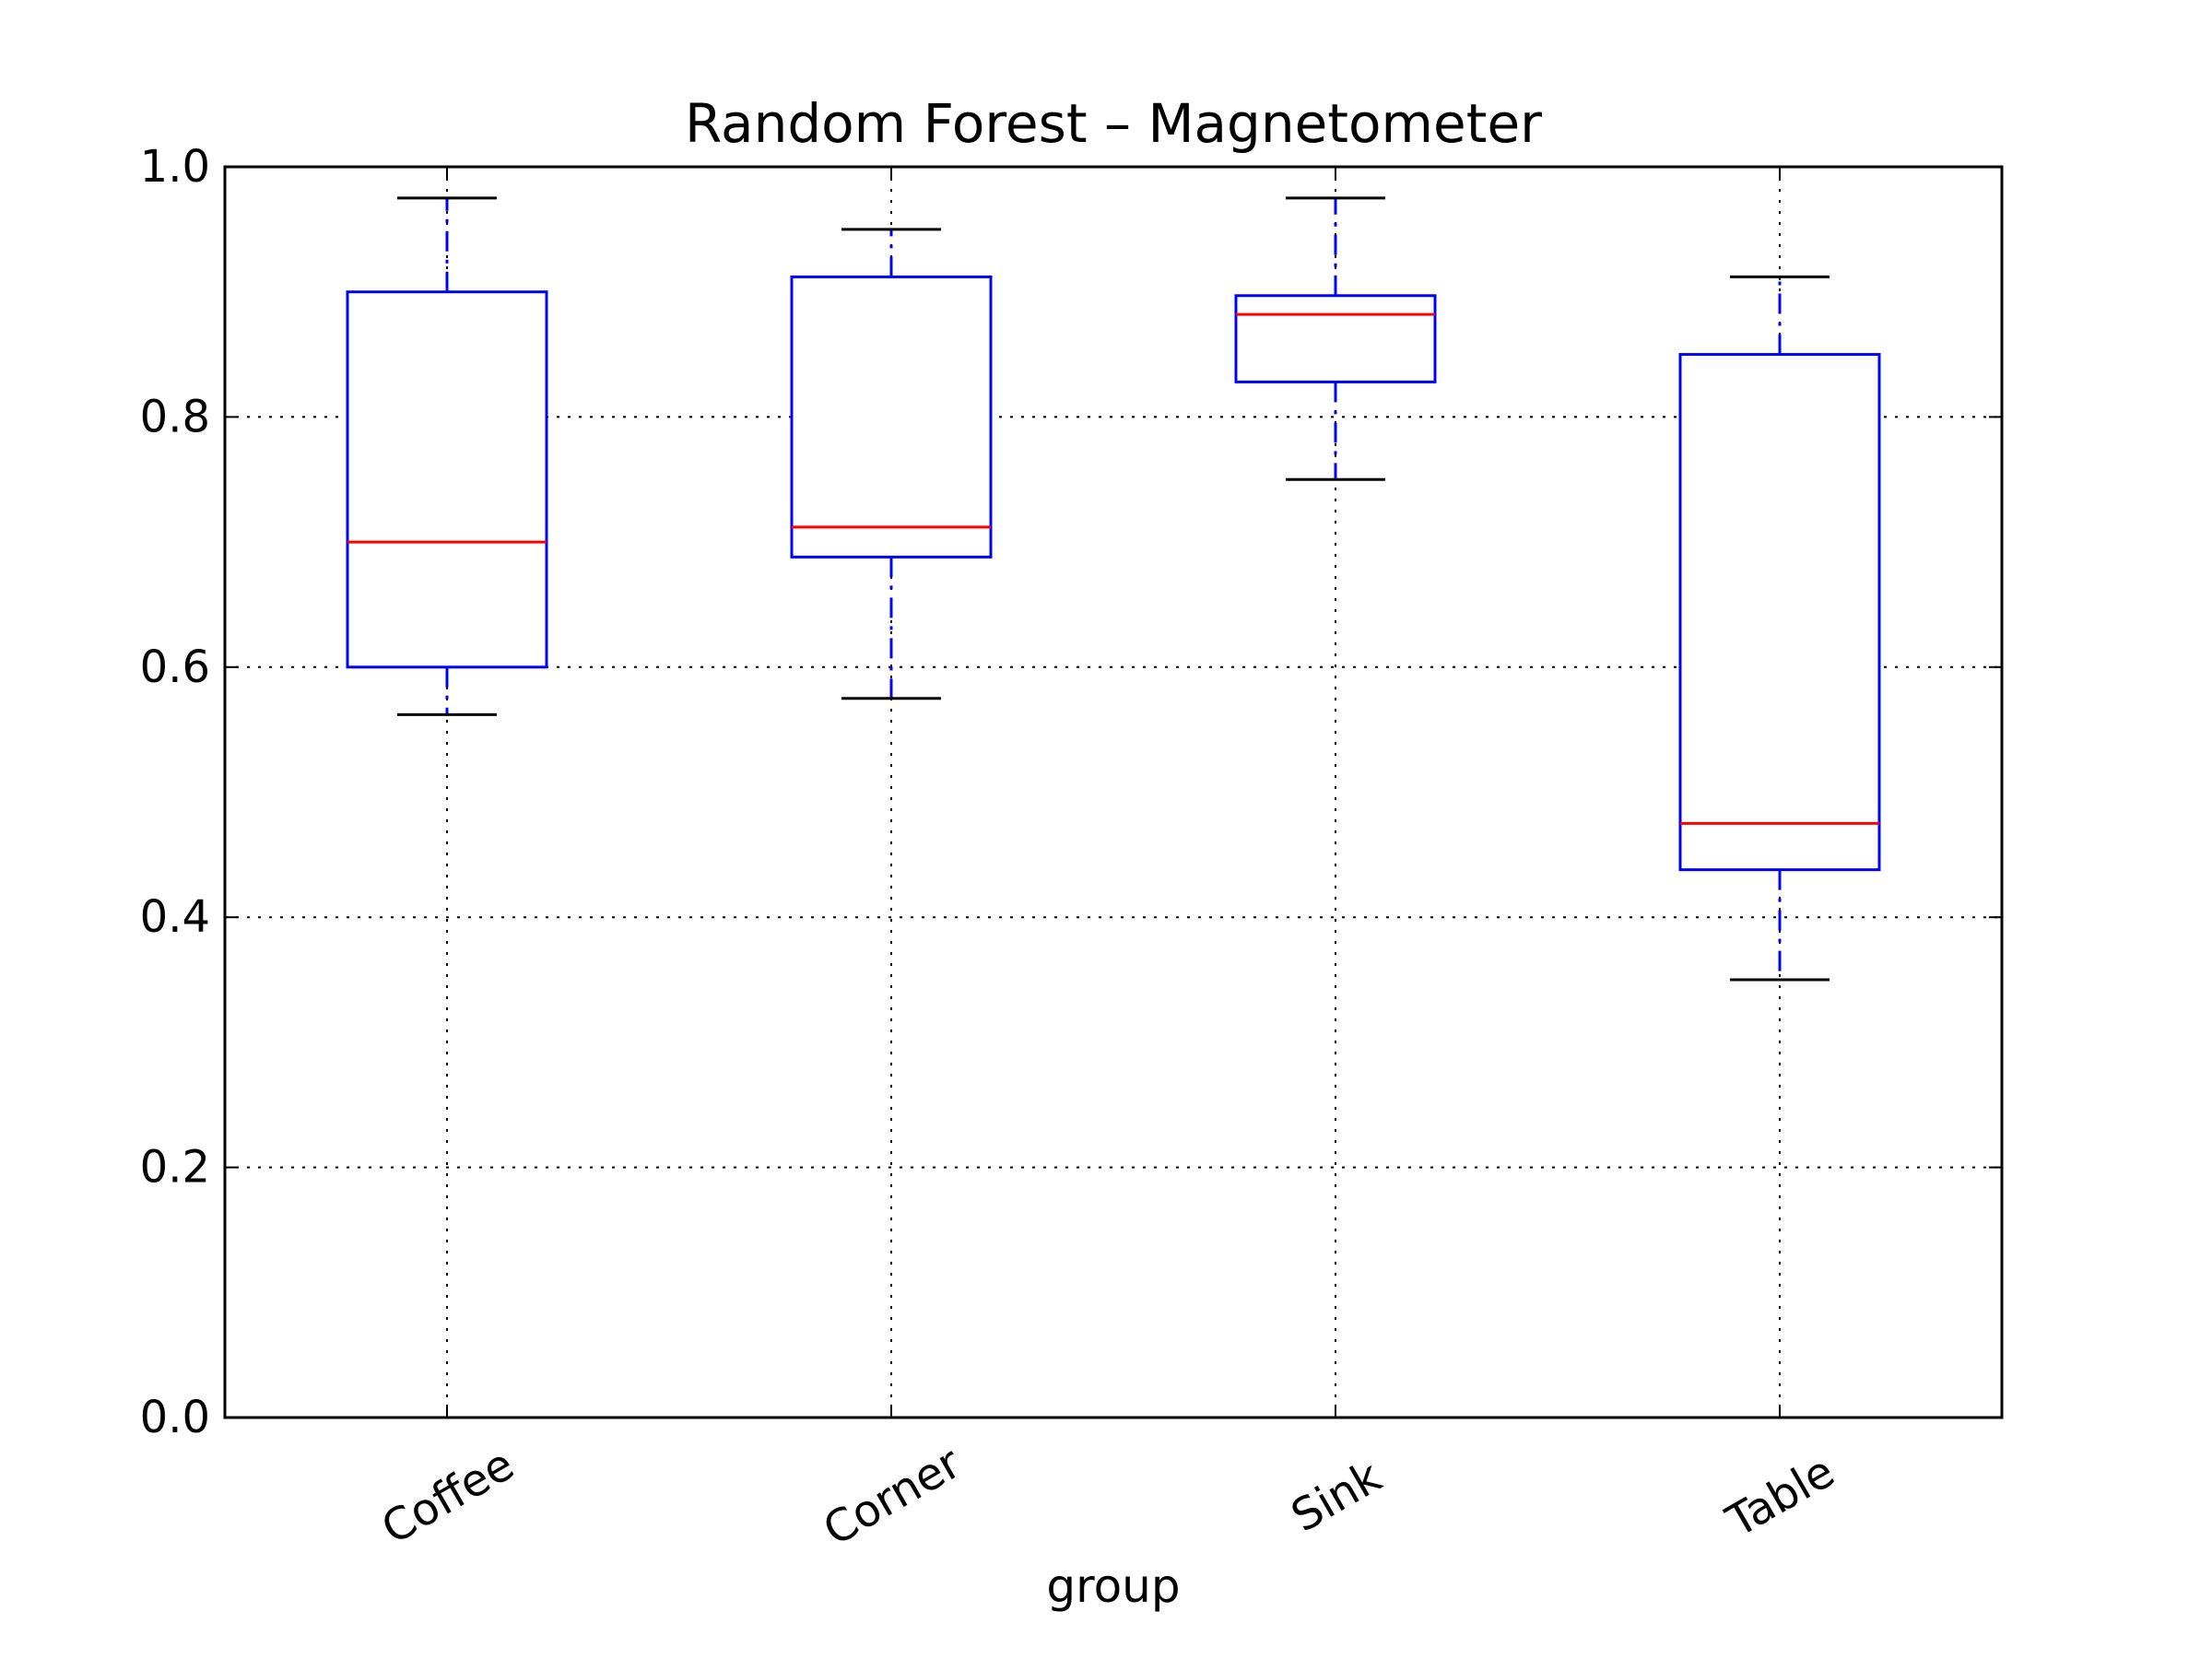 This screenshot has height=1659, width=2212. Describe the element at coordinates (175, 667) in the screenshot. I see `y-tick-label: 0.6` at that location.